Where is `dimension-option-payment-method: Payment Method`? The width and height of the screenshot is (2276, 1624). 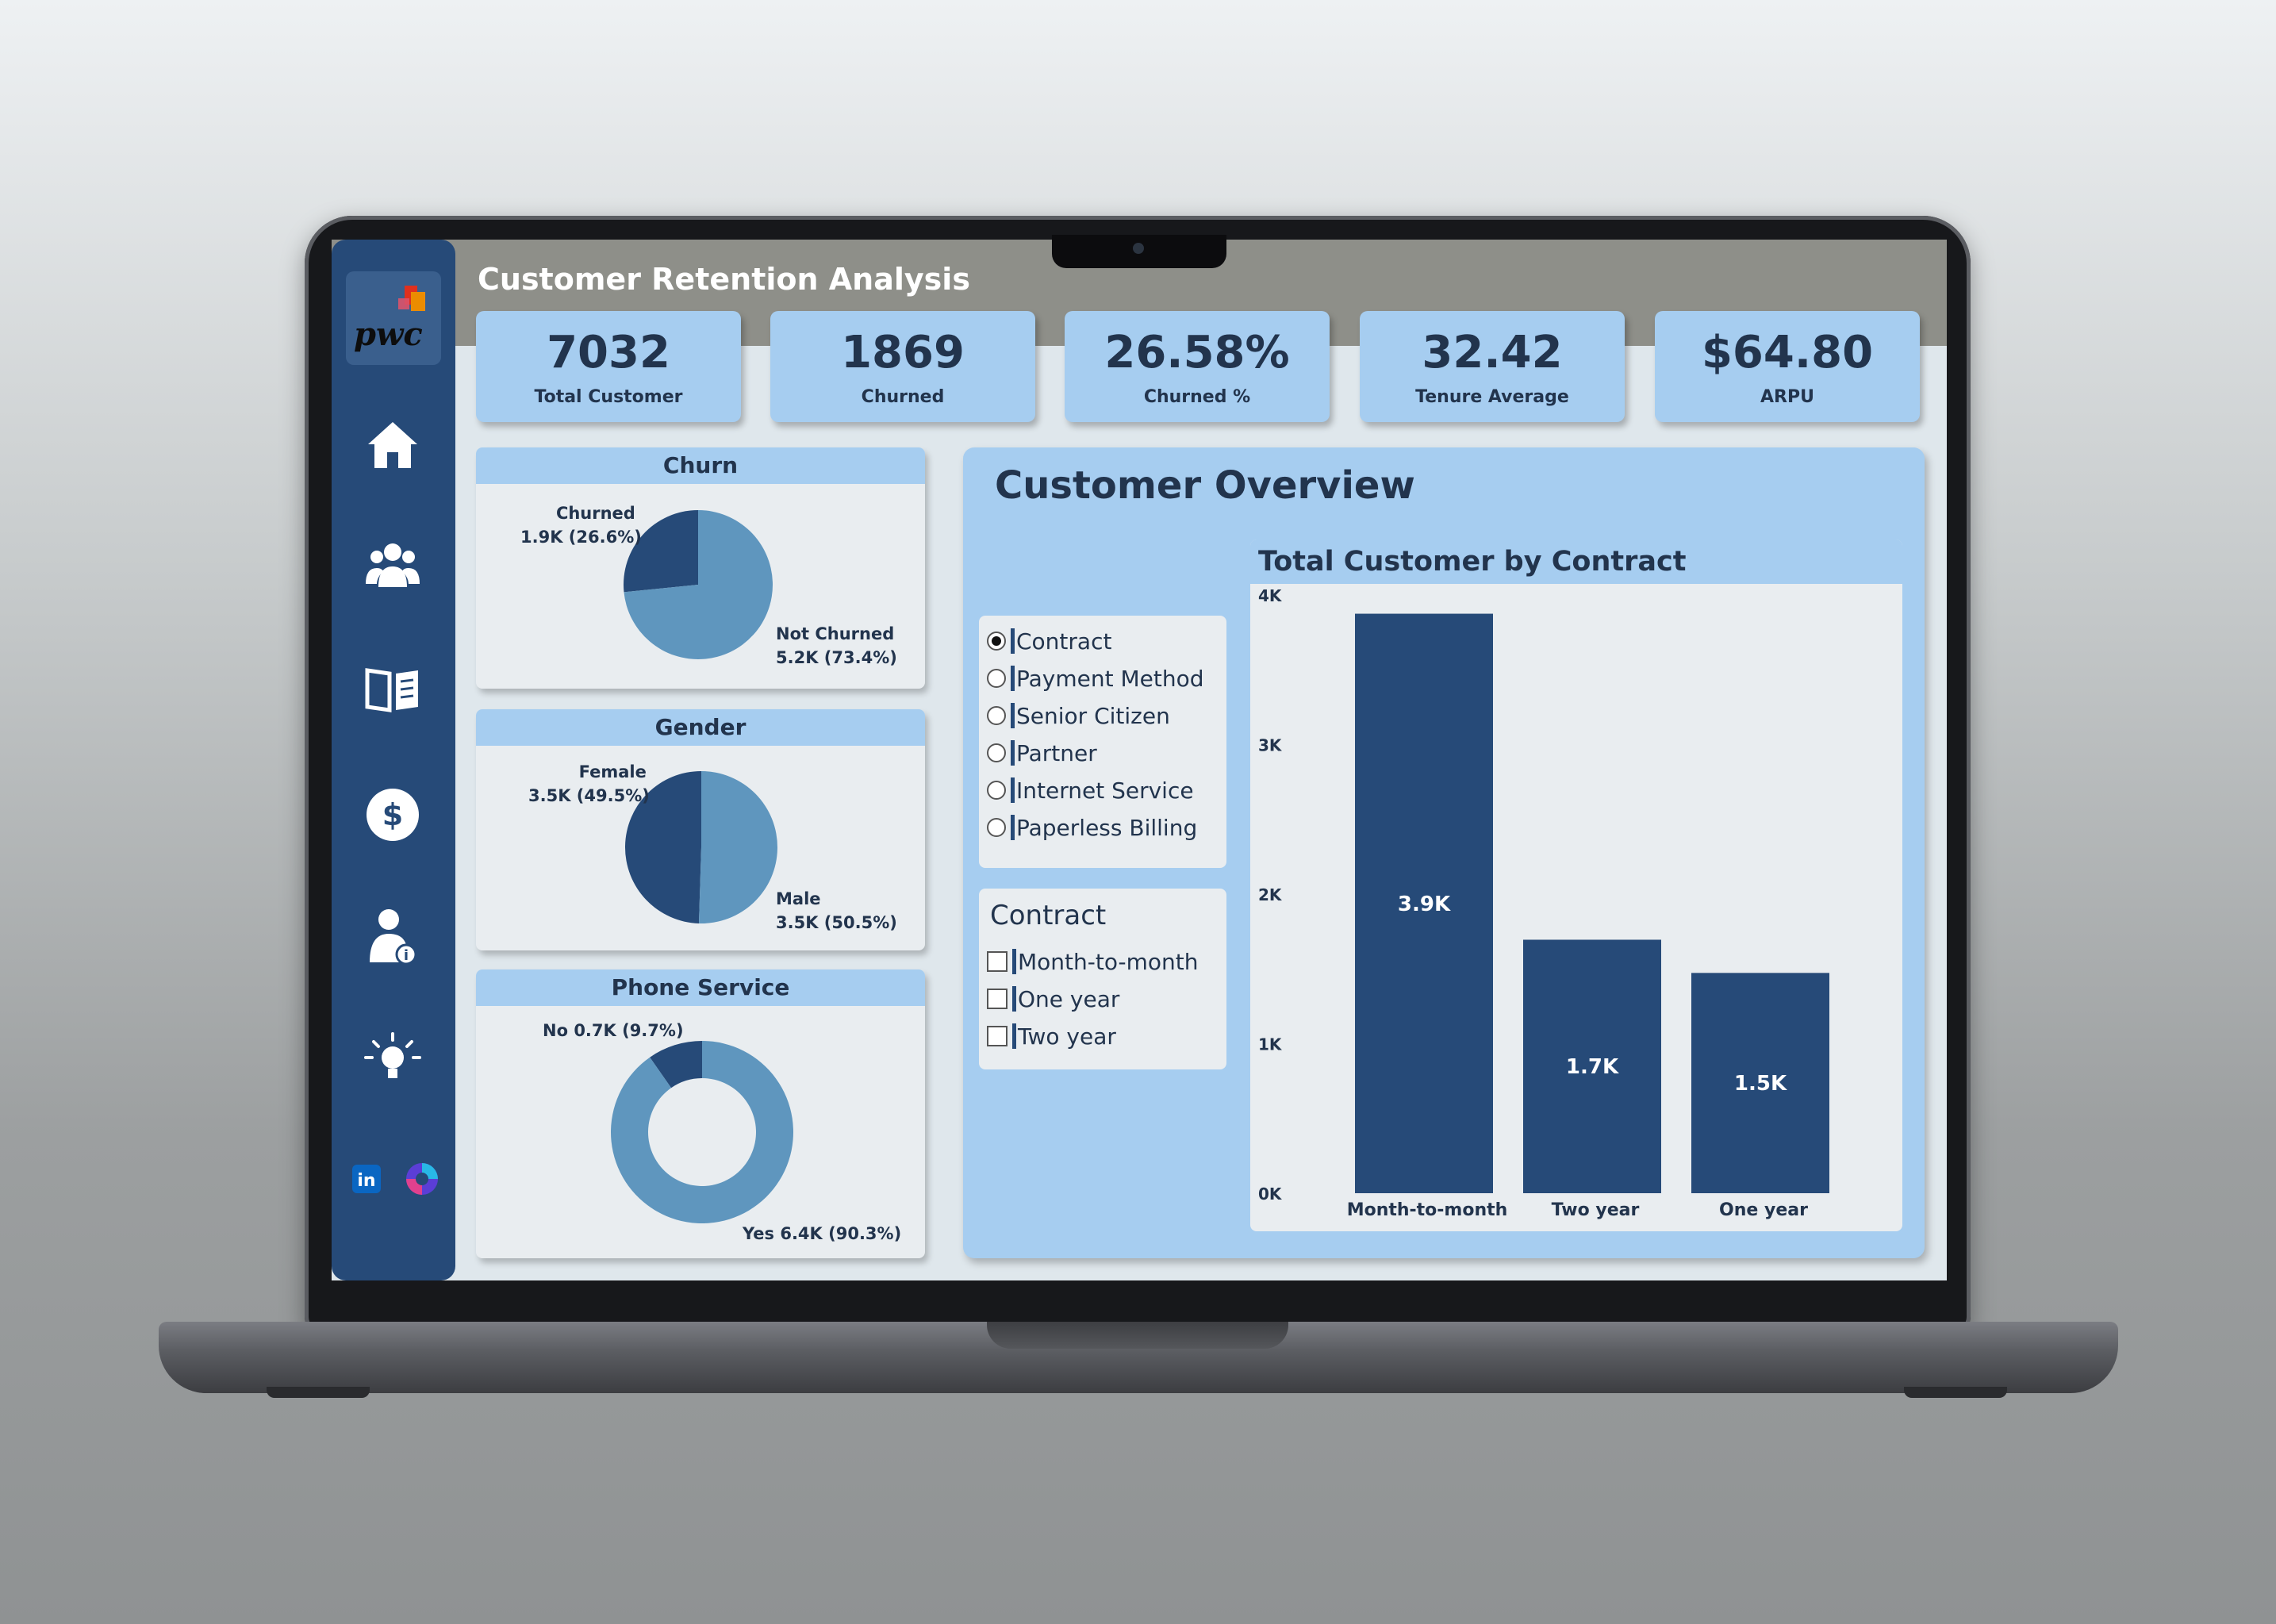
dimension-option-payment-method: Payment Method is located at coordinates (1095, 678).